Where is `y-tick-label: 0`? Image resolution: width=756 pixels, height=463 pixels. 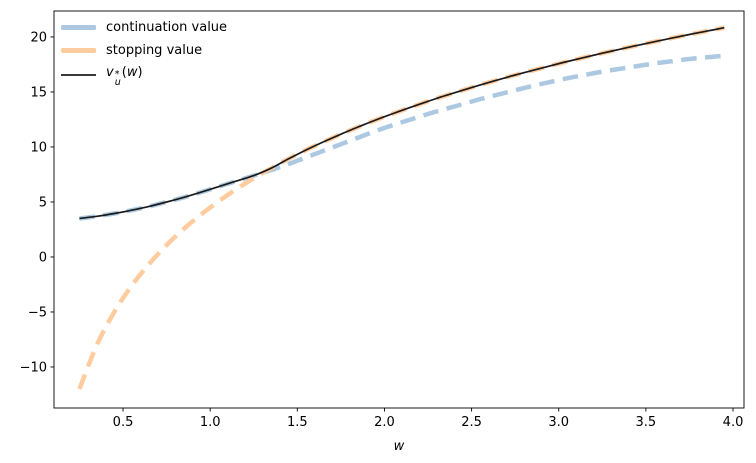 y-tick-label: 0 is located at coordinates (43, 257).